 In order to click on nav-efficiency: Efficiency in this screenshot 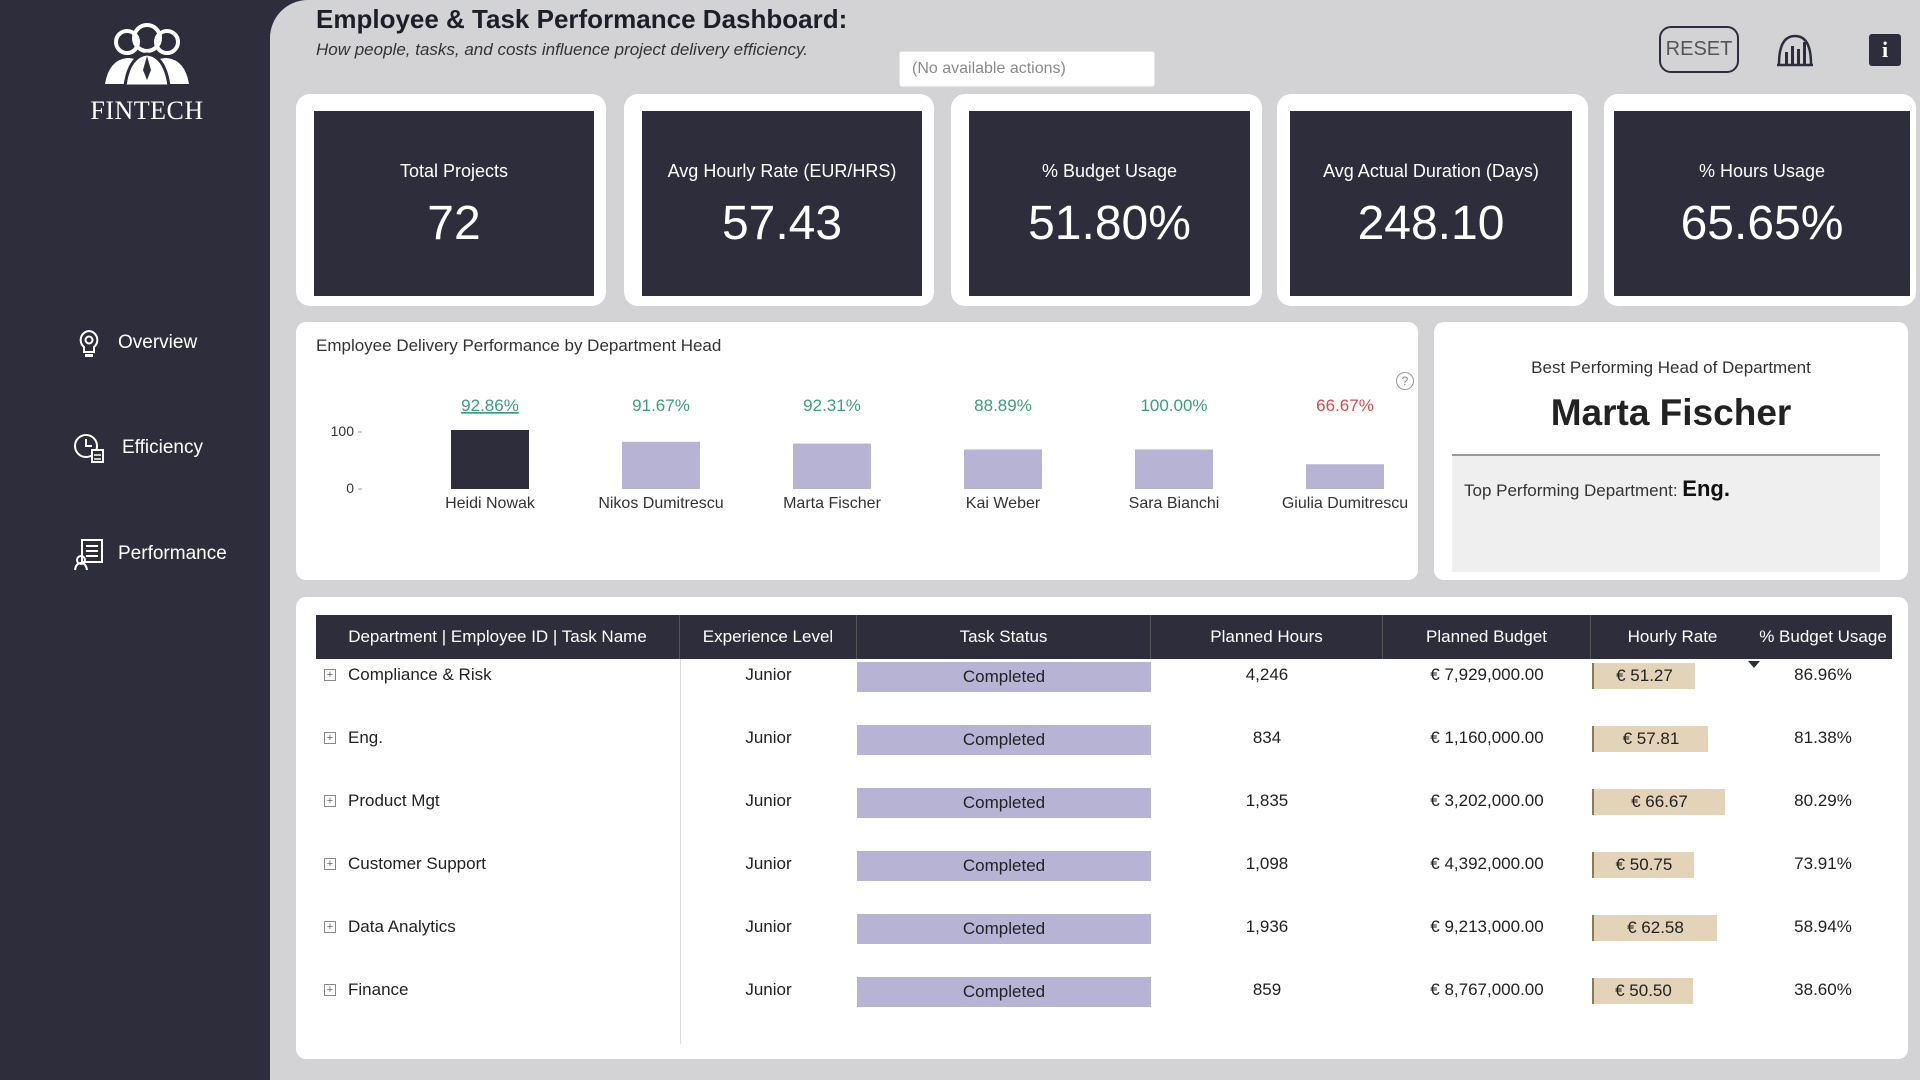, I will do `click(137, 448)`.